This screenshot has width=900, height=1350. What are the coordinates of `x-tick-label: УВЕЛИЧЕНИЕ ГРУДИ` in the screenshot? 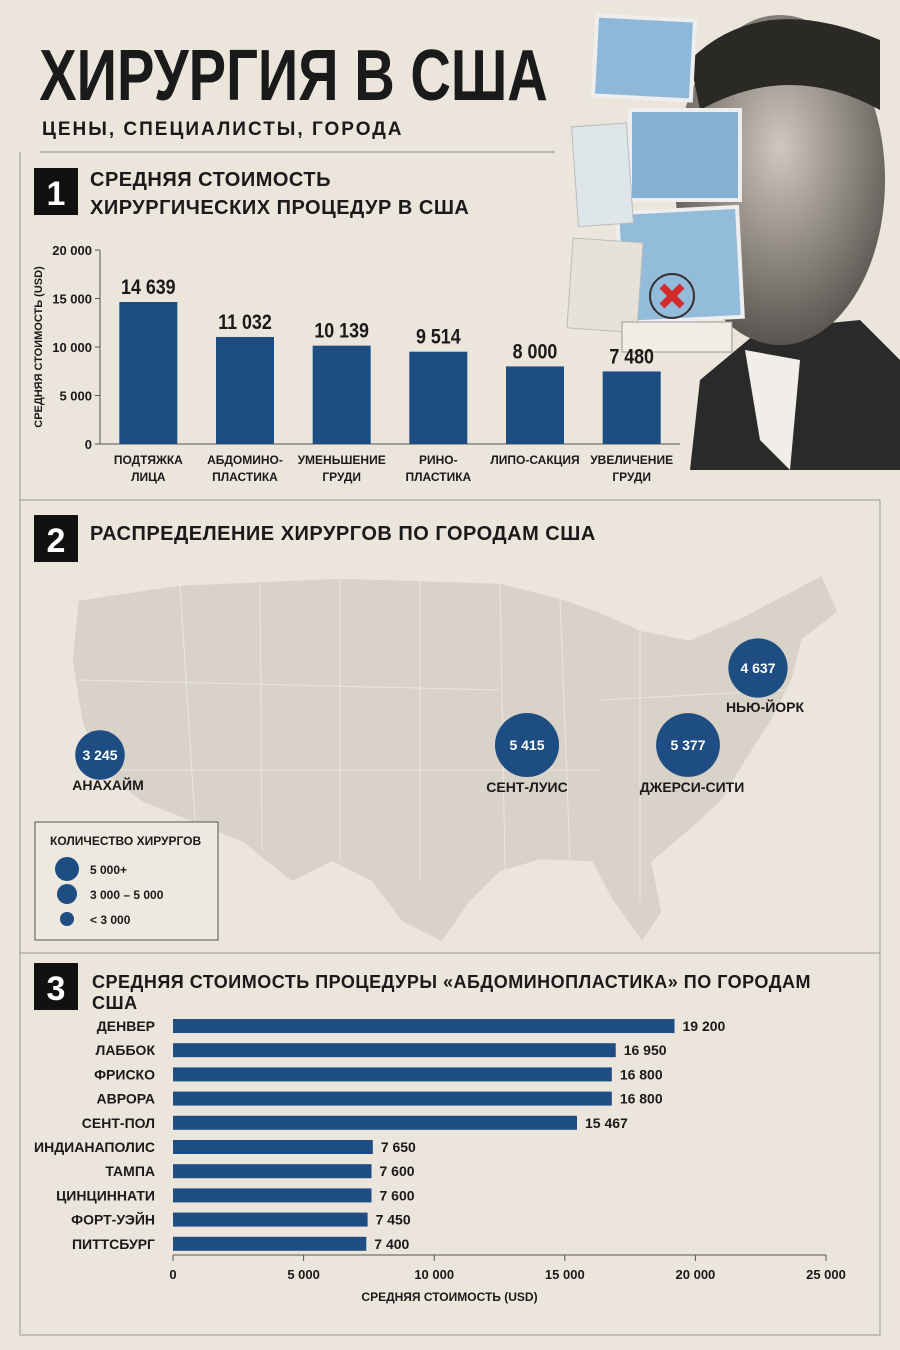 It's located at (632, 468).